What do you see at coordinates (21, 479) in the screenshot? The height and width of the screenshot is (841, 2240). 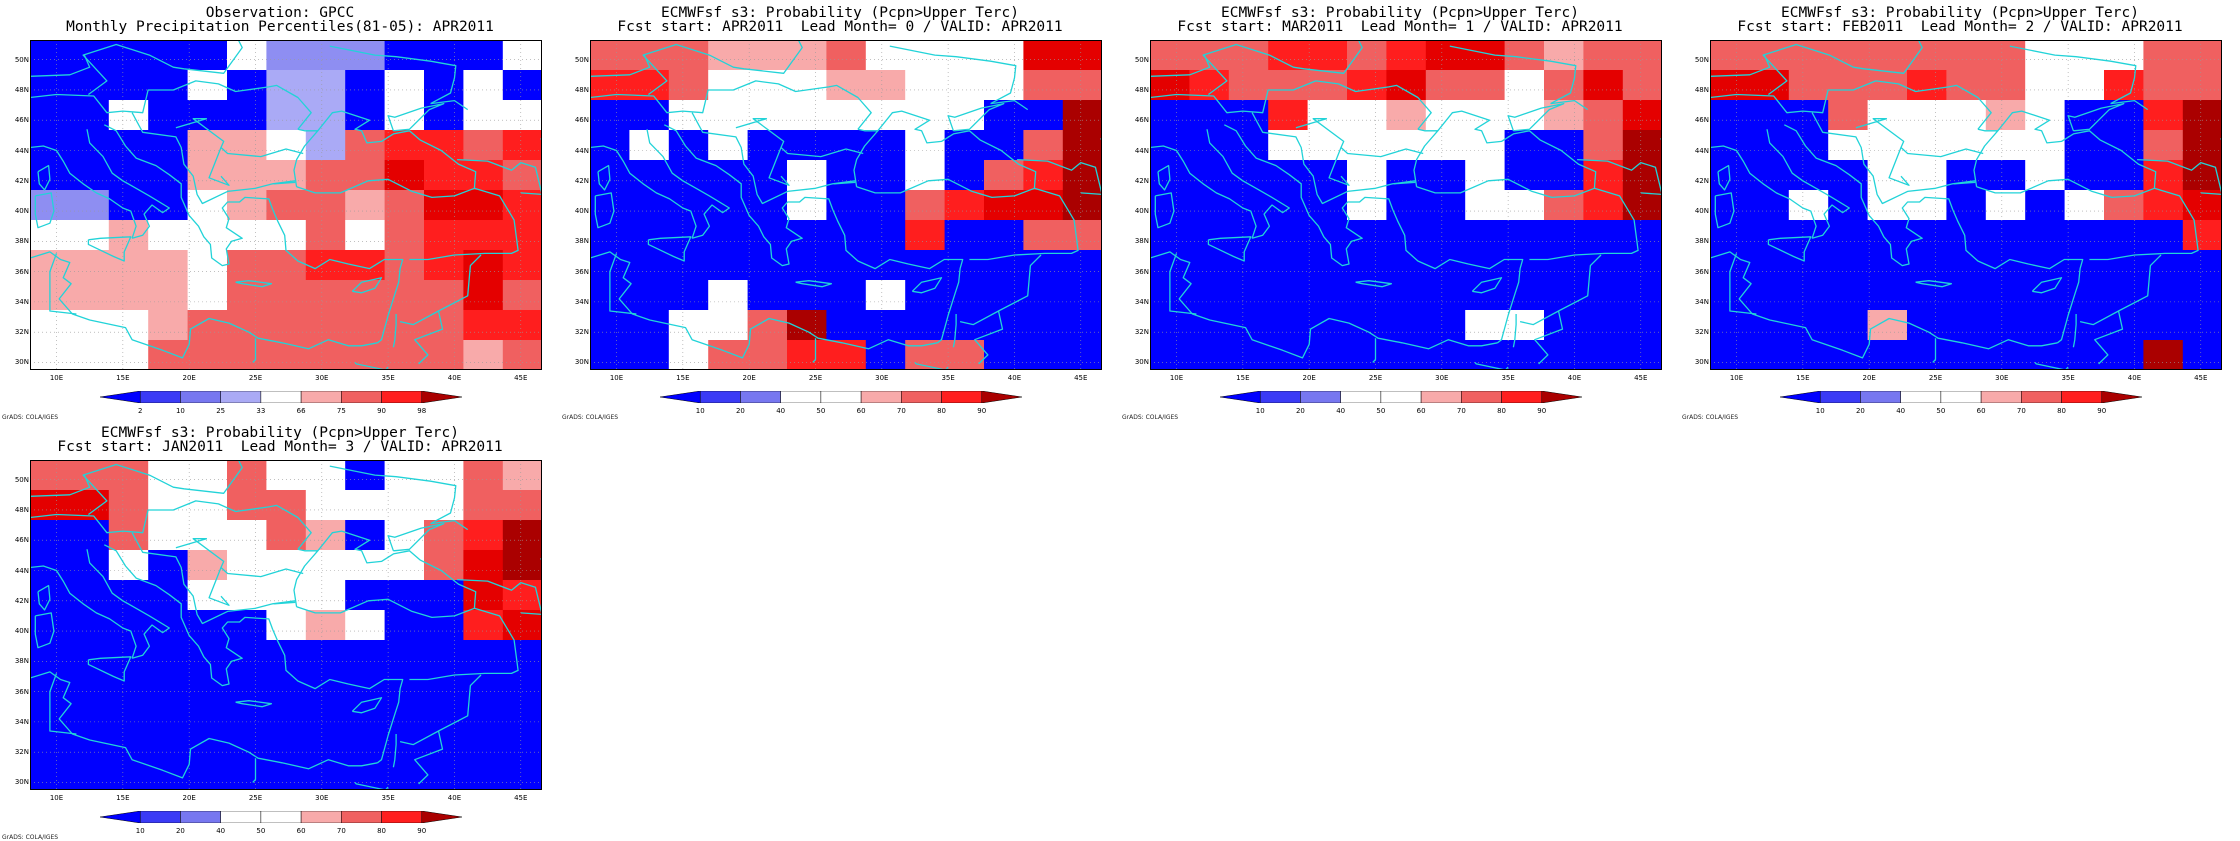 I see `lat-tick-label: 50N` at bounding box center [21, 479].